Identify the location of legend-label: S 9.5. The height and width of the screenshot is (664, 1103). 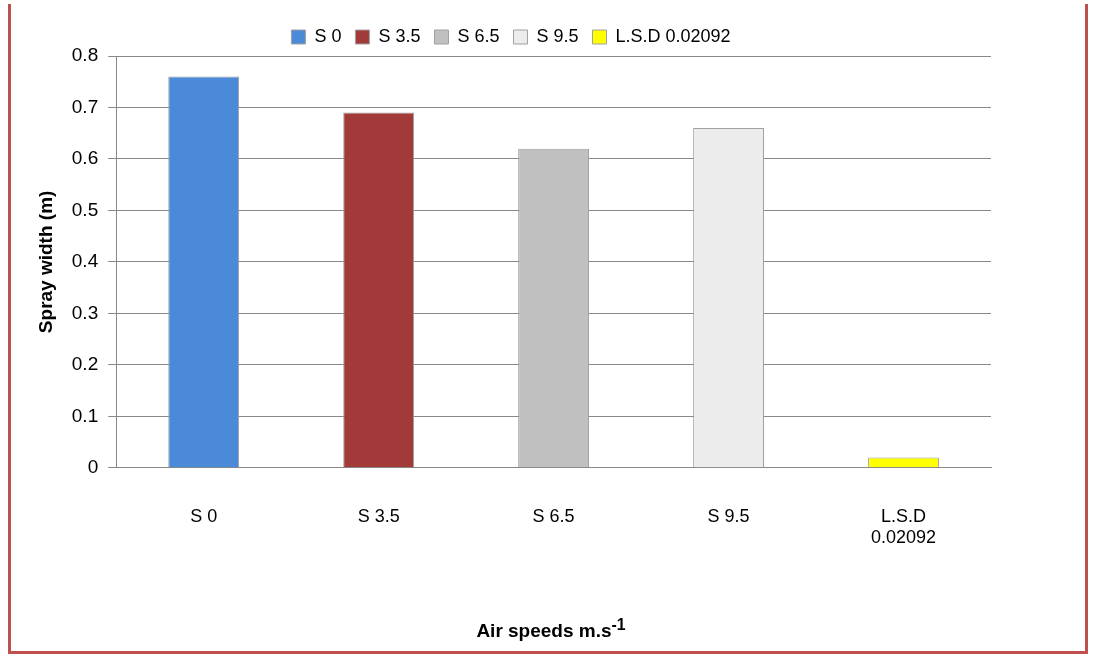
(557, 35).